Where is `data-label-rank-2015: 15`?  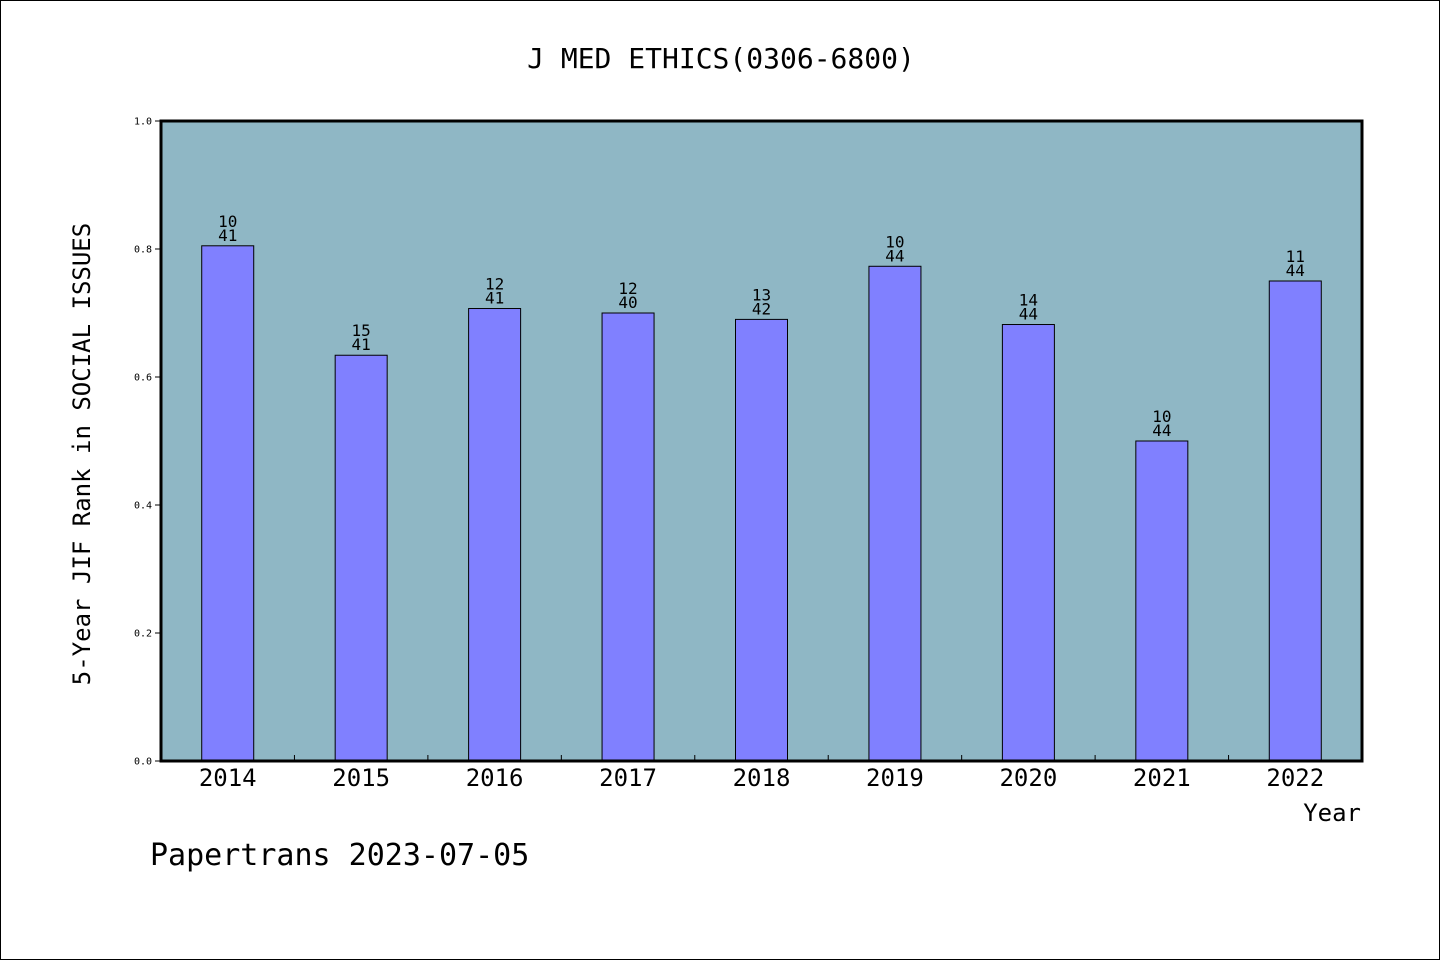 data-label-rank-2015: 15 is located at coordinates (361, 330).